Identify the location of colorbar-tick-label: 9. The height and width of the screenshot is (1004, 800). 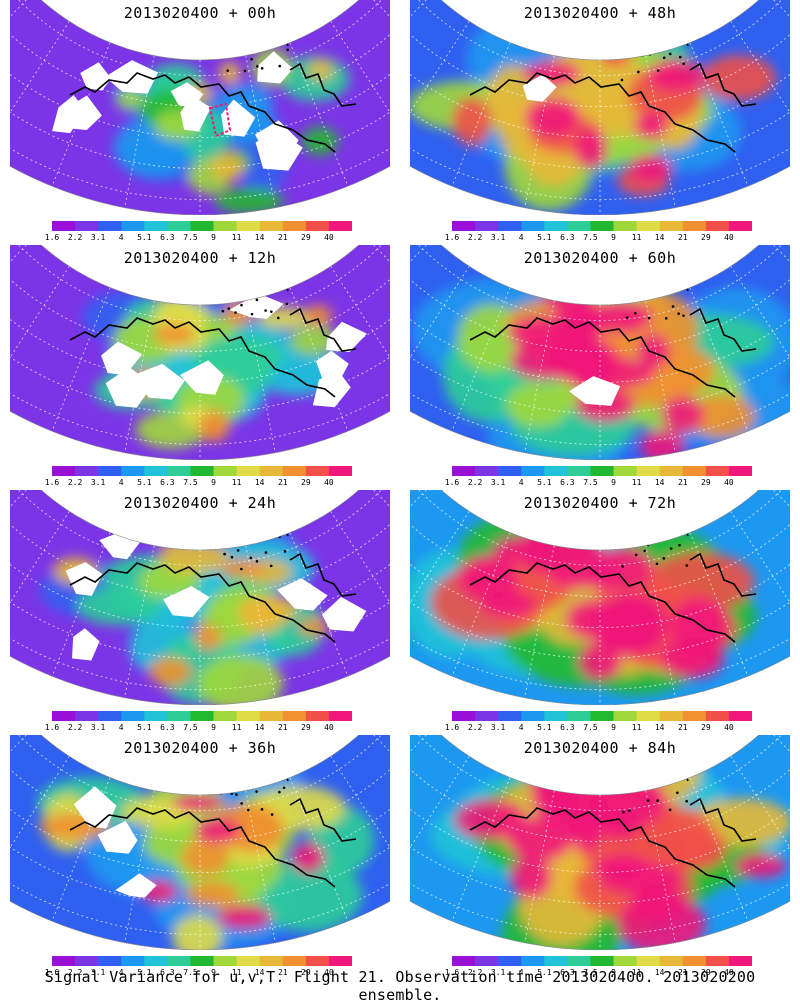
(213, 237).